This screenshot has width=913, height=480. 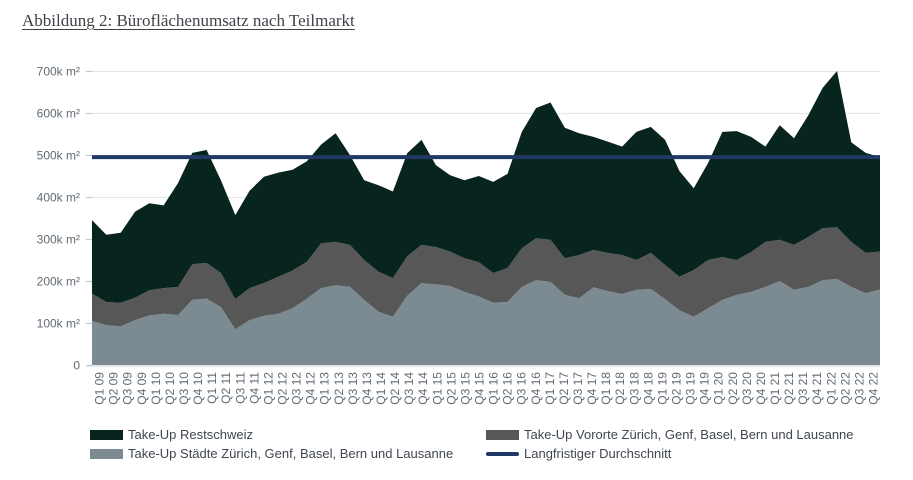 I want to click on x-axis-label: Q4 12, so click(x=311, y=388).